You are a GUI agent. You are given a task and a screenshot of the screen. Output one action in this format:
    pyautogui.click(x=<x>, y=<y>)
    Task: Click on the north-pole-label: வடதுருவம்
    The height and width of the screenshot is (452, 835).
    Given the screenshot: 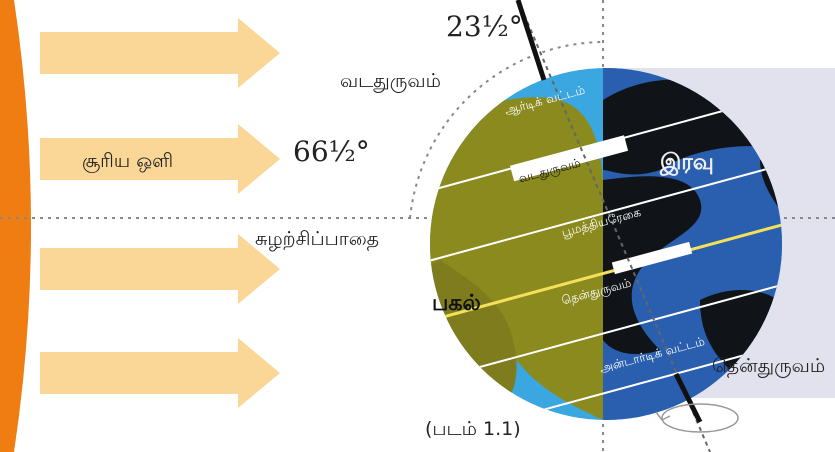 What is the action you would take?
    pyautogui.click(x=390, y=81)
    